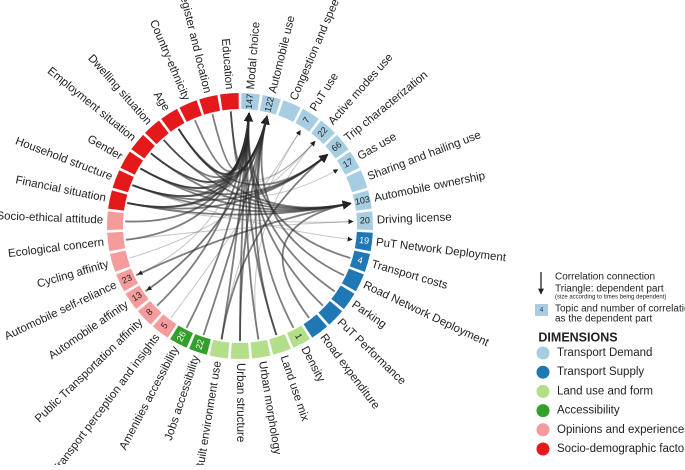 The height and width of the screenshot is (470, 685). I want to click on legend-label: Opinions and experiences, so click(621, 430).